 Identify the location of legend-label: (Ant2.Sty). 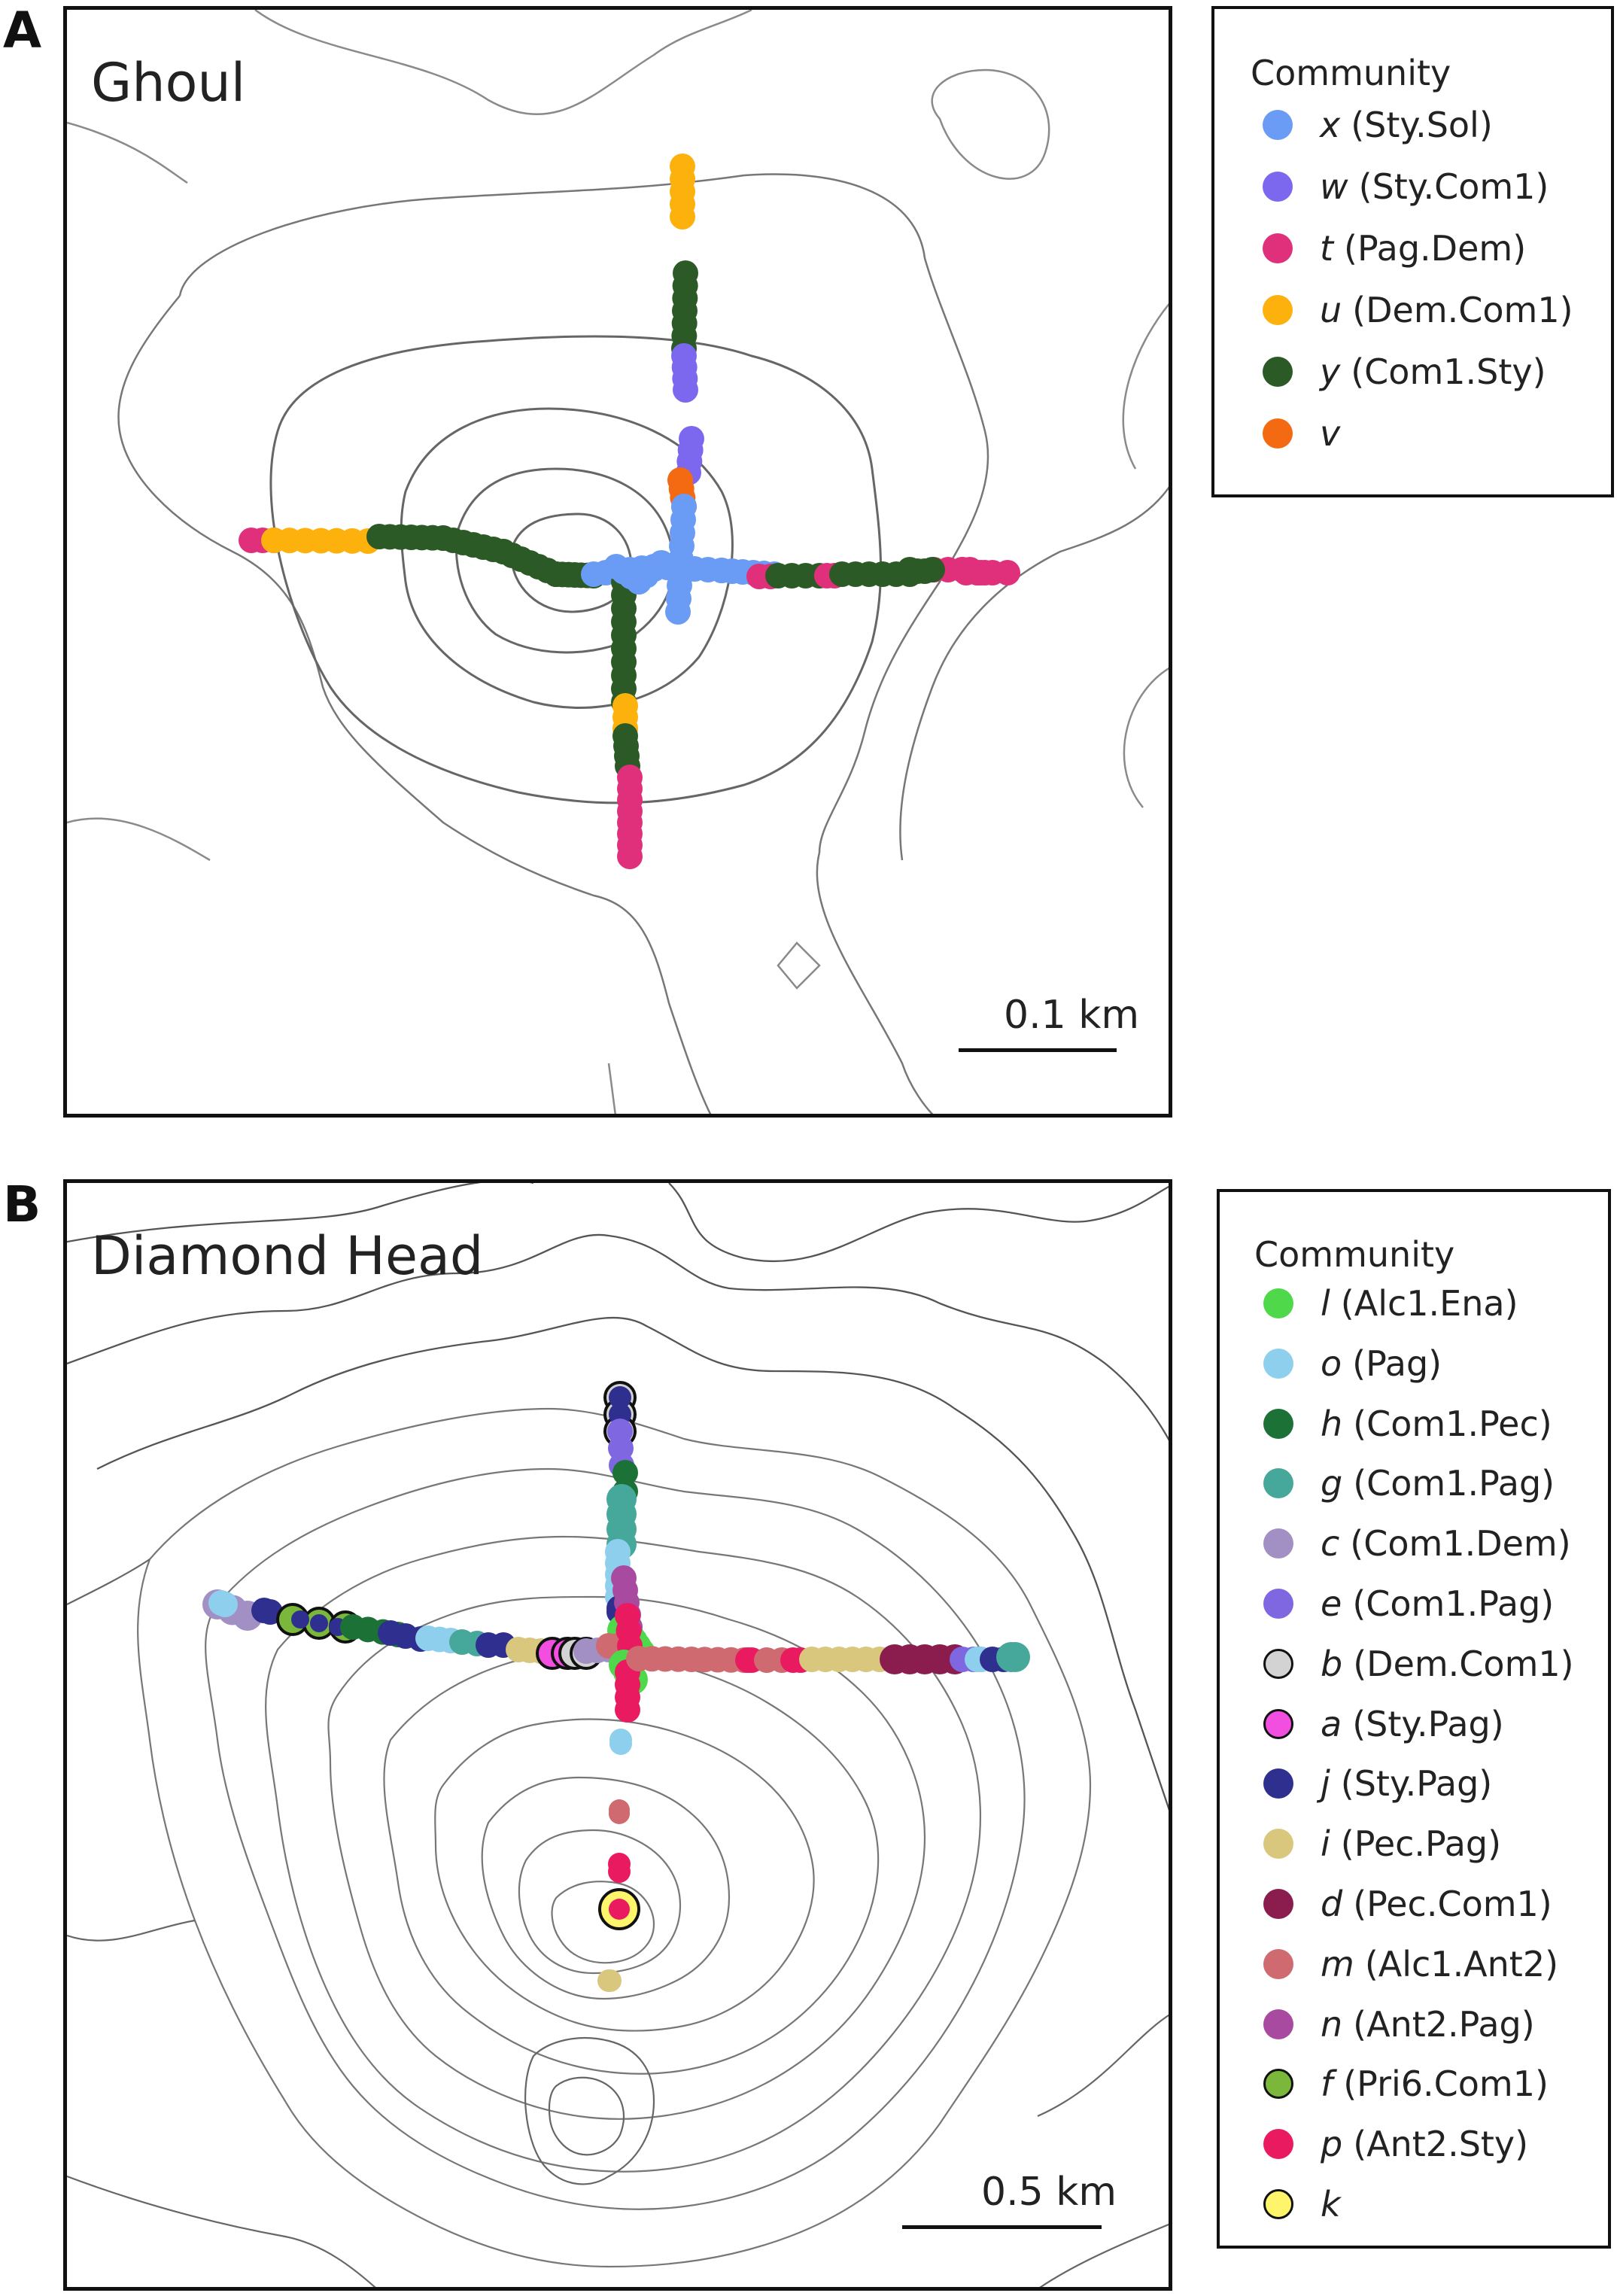
(1441, 2144).